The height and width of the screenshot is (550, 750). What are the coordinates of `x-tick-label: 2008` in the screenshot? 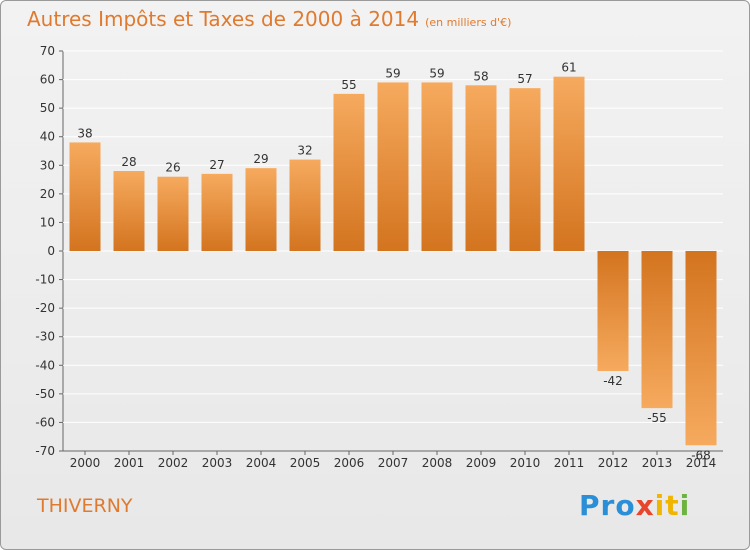 It's located at (437, 463).